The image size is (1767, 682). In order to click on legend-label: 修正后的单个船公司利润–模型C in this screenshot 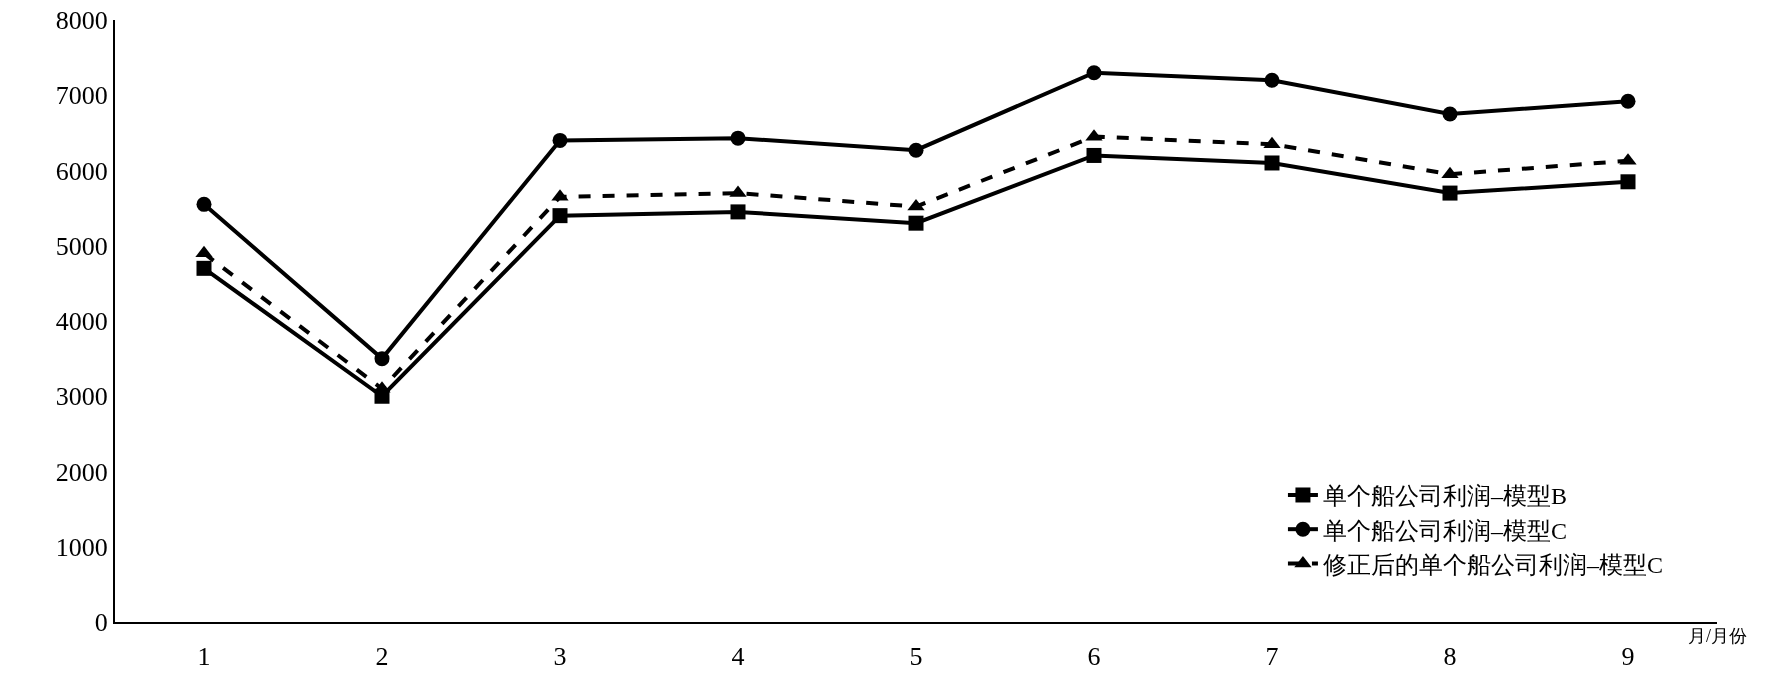, I will do `click(1492, 564)`.